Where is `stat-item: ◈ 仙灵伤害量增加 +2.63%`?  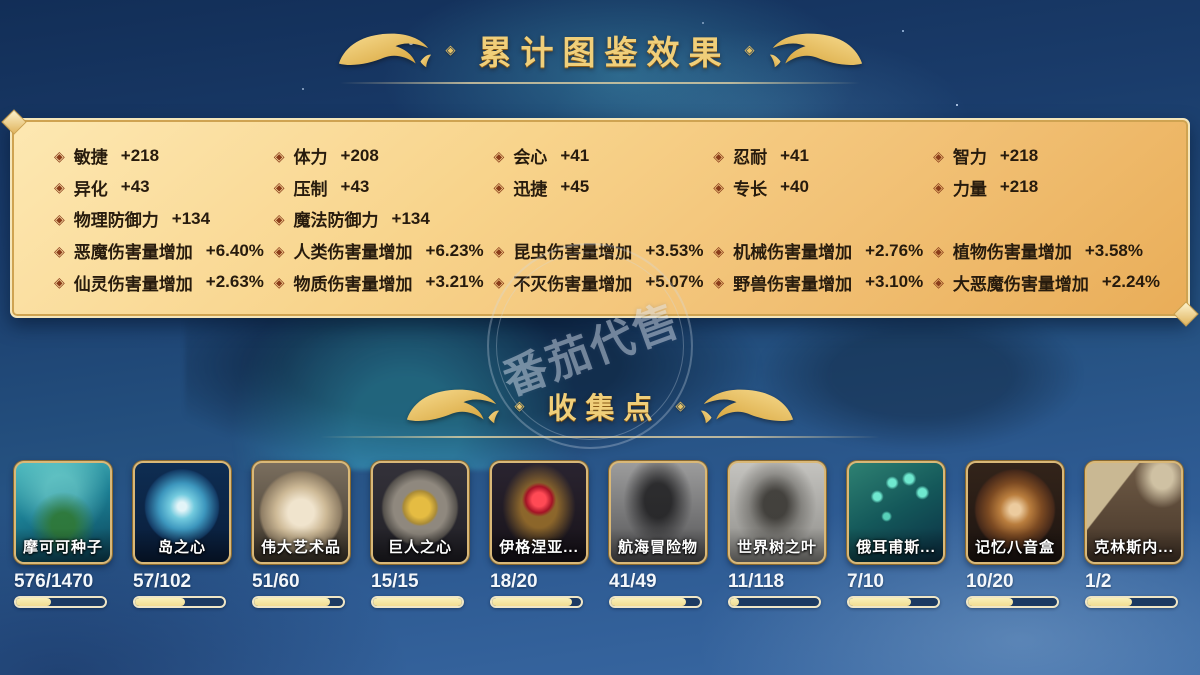 stat-item: ◈ 仙灵伤害量增加 +2.63% is located at coordinates (159, 283).